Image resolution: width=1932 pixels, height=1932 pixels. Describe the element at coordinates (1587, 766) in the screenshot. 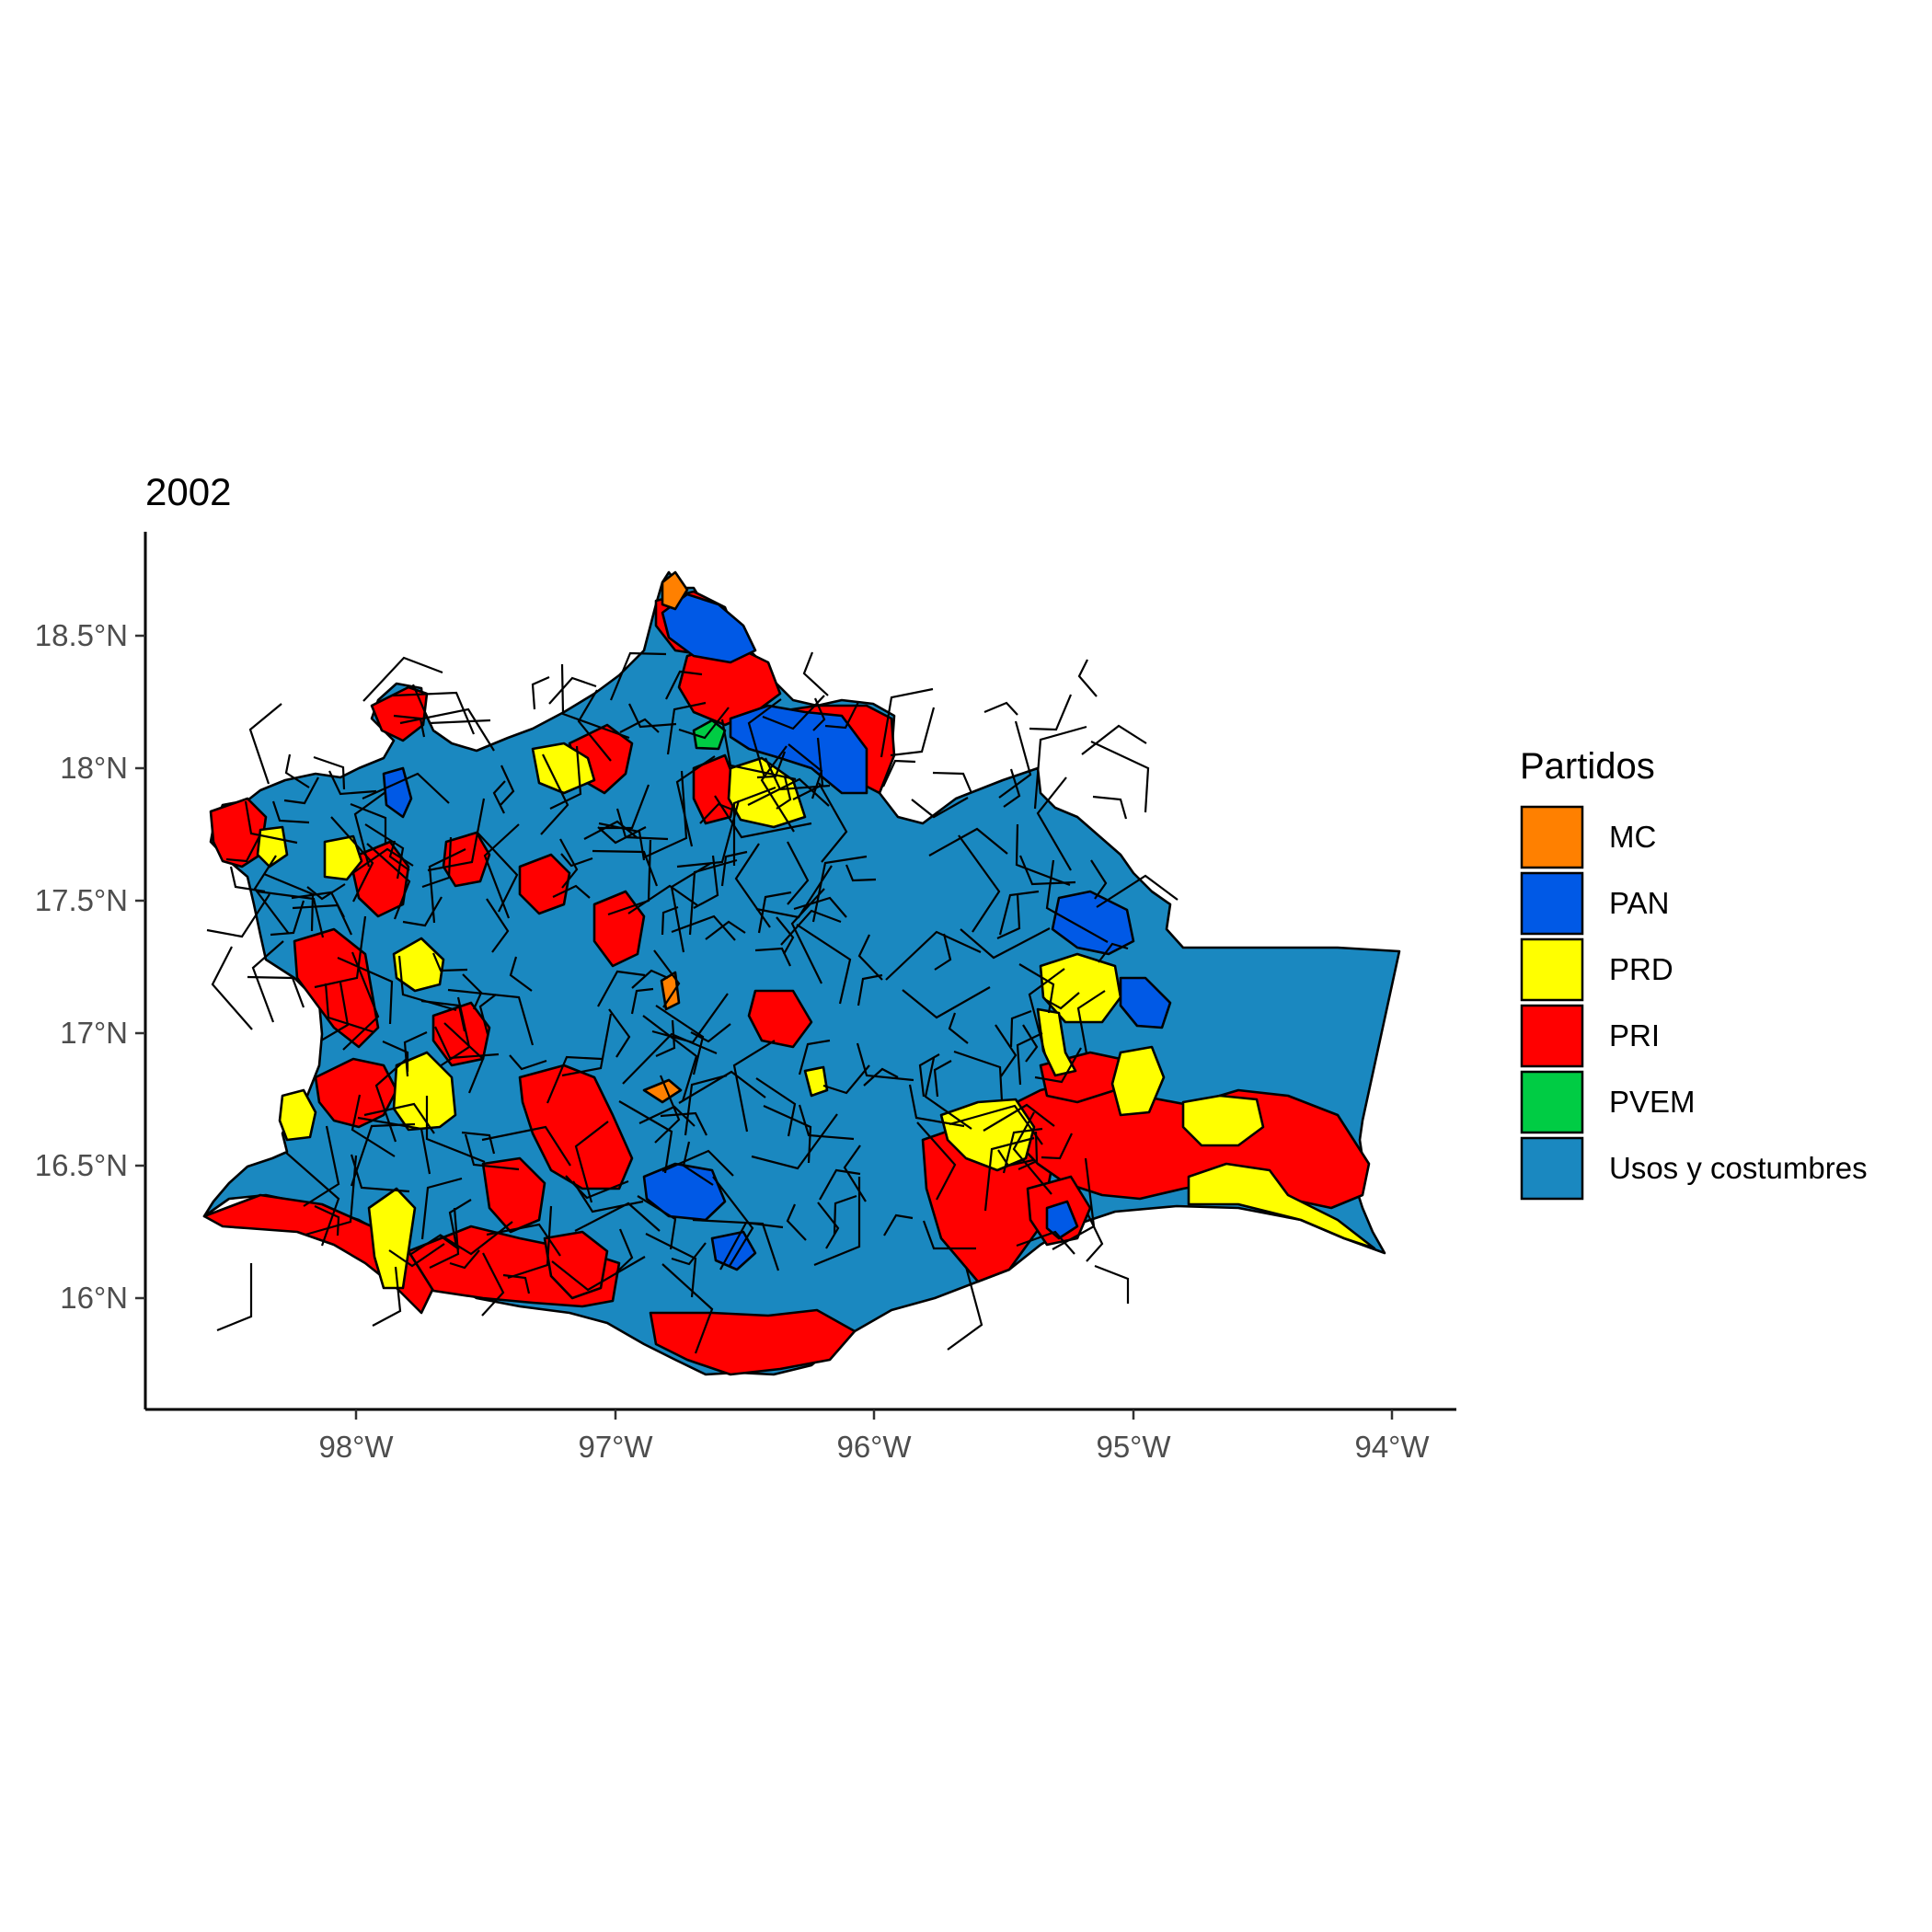

I see `legend-title: Partidos` at that location.